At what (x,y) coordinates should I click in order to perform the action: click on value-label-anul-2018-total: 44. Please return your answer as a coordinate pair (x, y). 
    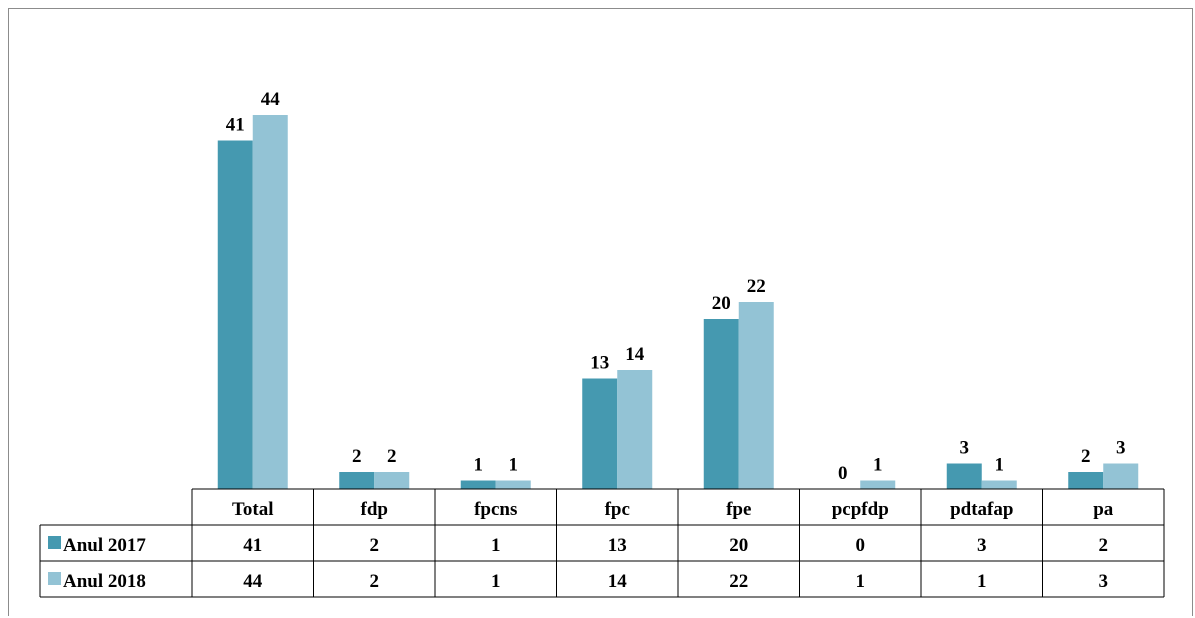
    Looking at the image, I should click on (271, 99).